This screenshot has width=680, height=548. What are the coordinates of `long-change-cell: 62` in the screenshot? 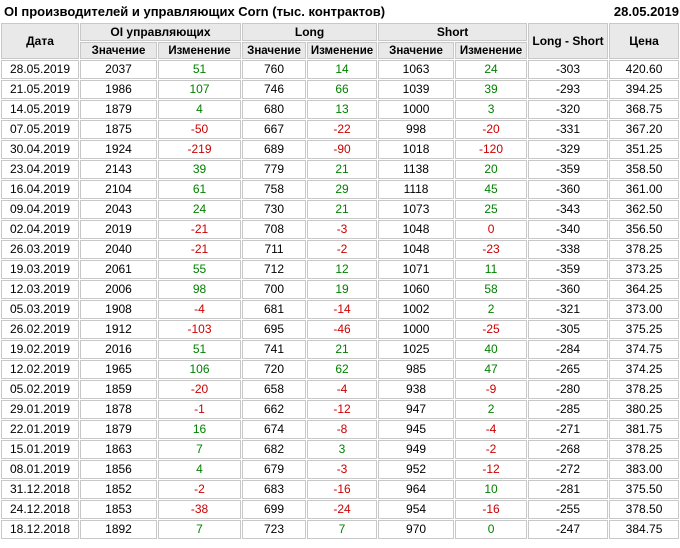 It's located at (342, 369).